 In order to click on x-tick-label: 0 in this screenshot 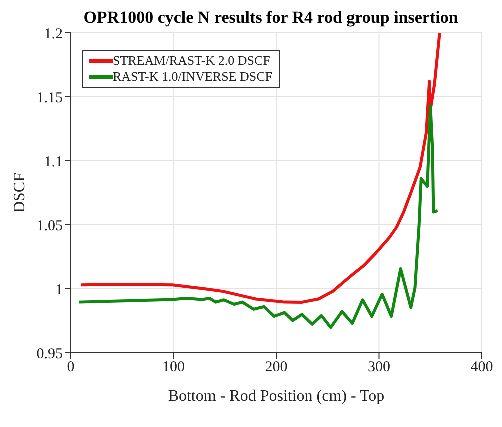, I will do `click(71, 368)`.